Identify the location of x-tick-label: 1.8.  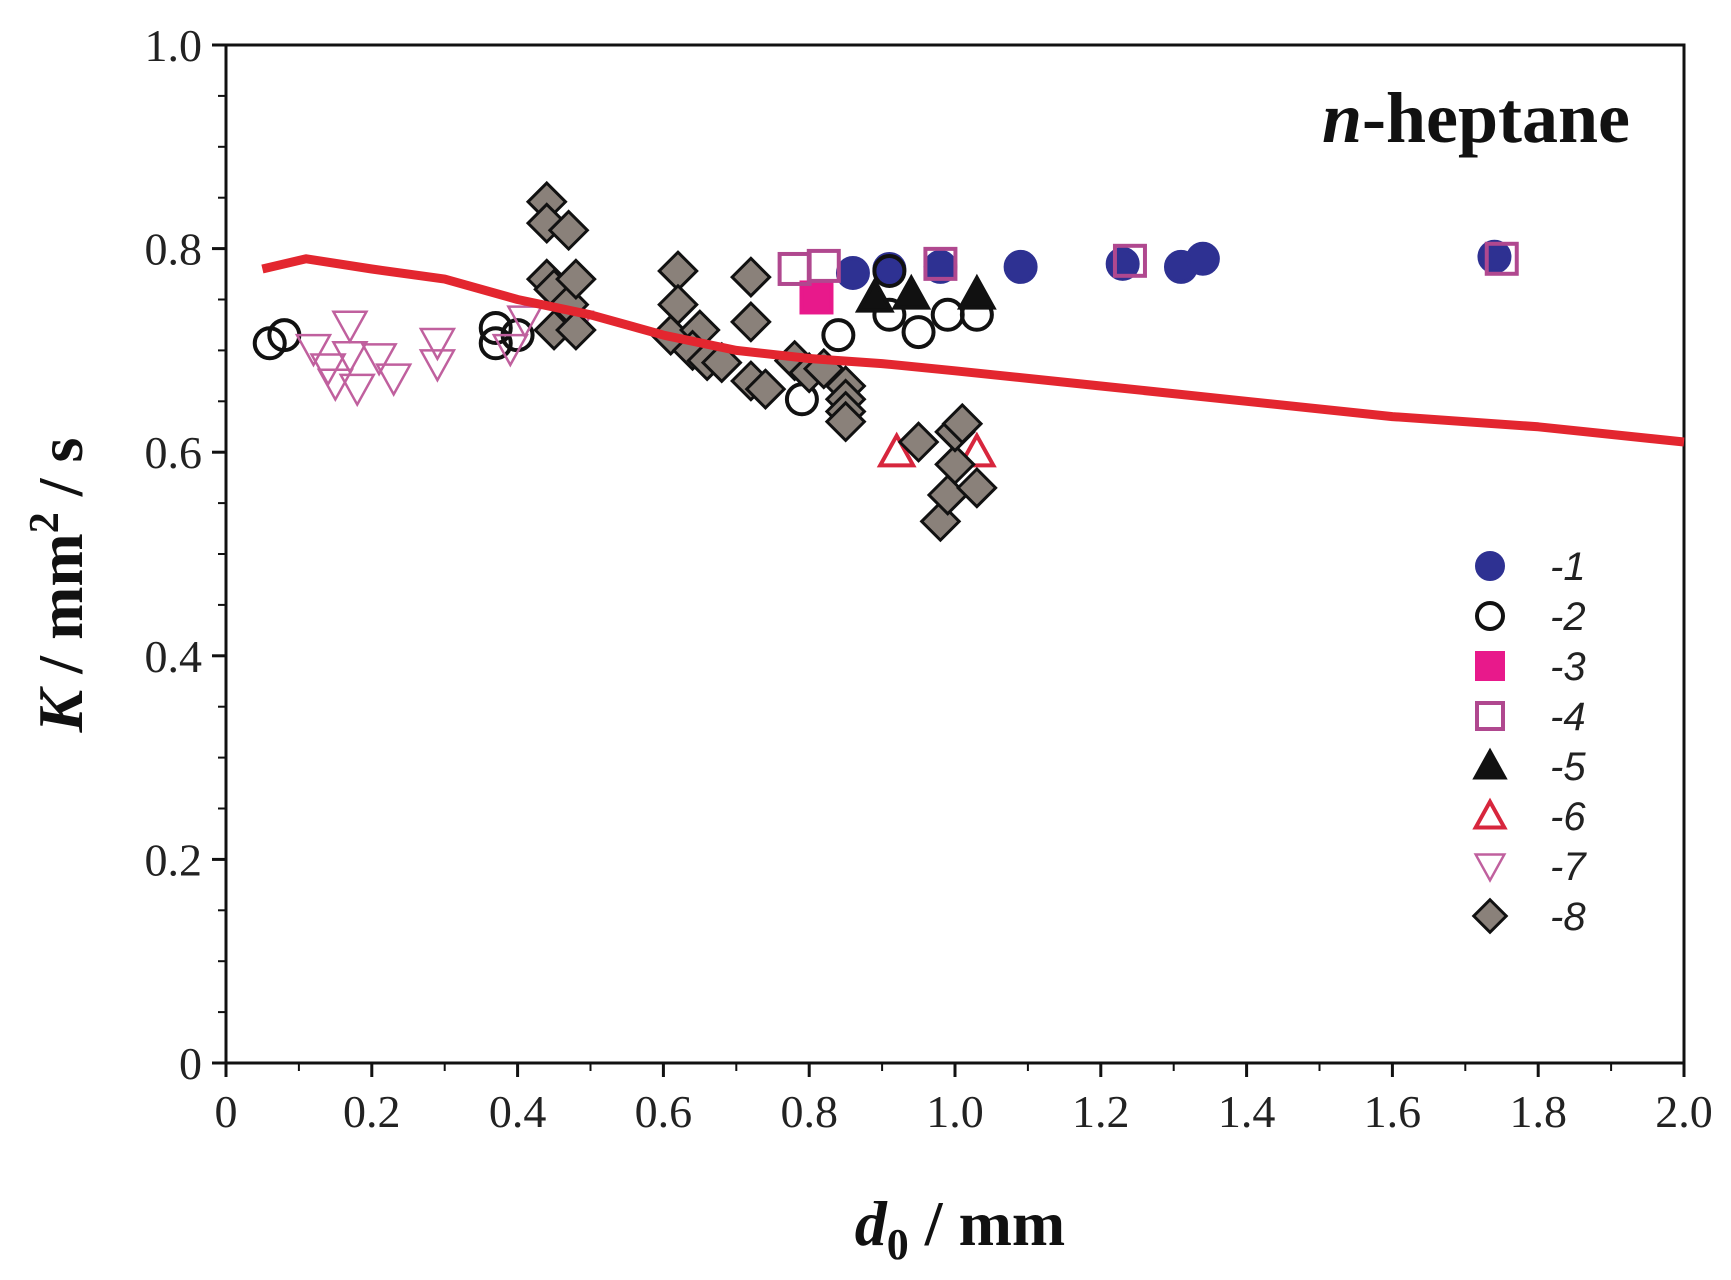
(1538, 1111).